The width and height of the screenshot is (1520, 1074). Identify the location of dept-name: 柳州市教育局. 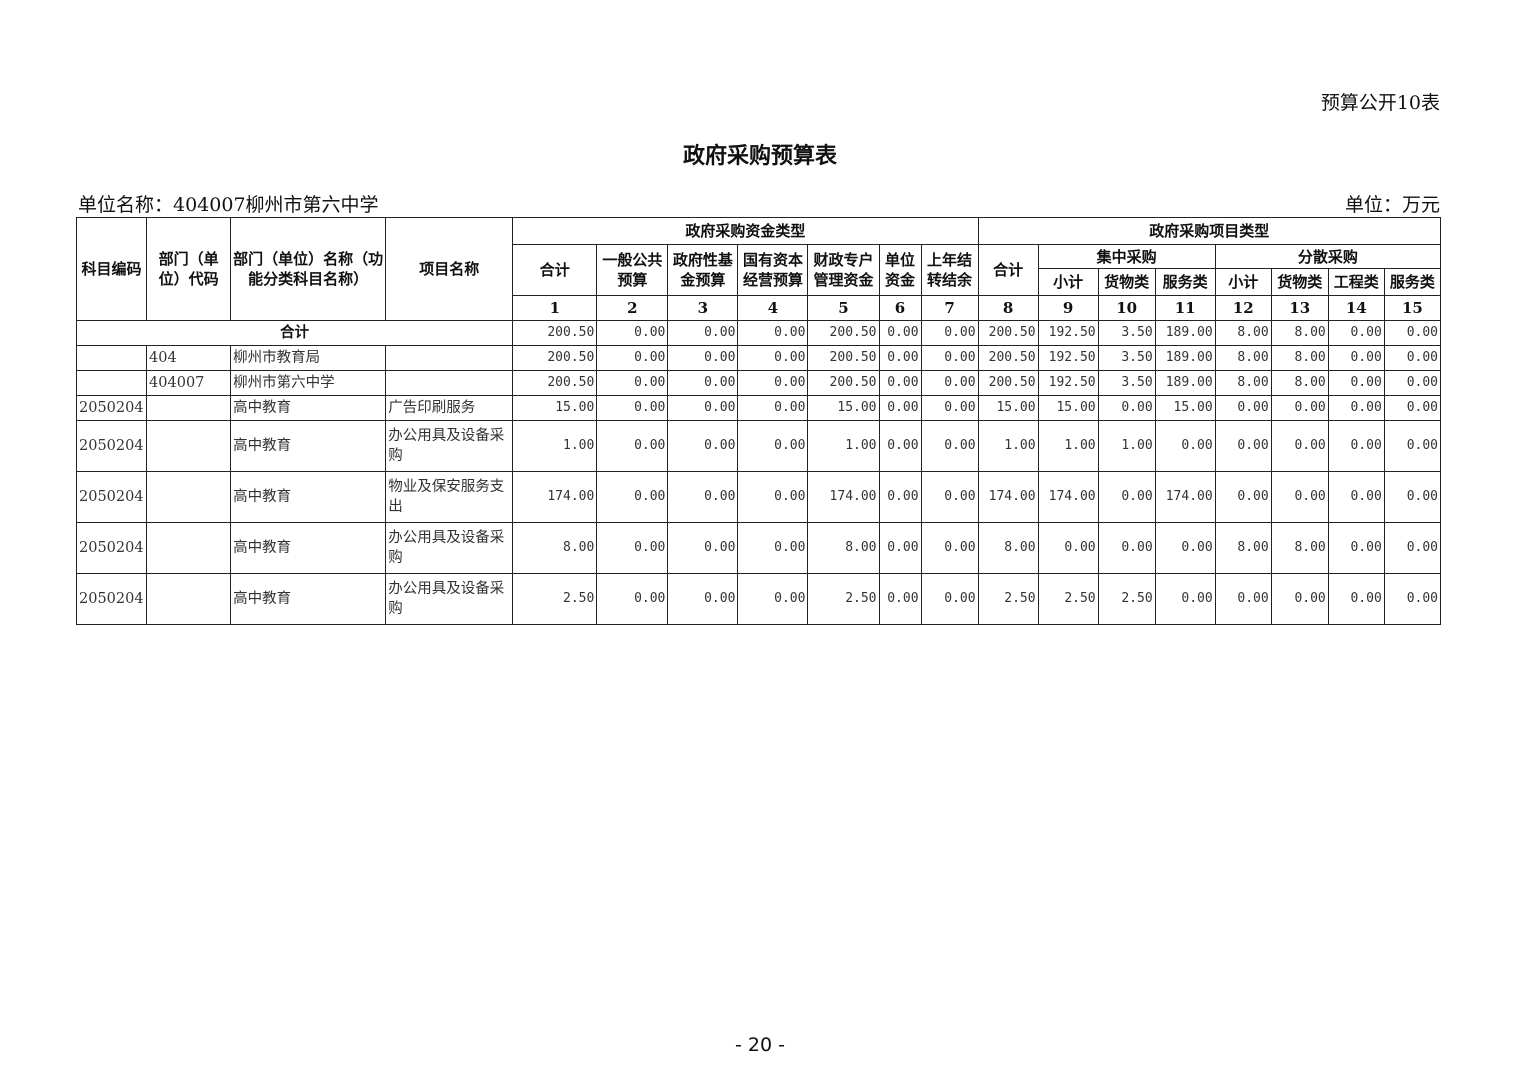
(308, 358).